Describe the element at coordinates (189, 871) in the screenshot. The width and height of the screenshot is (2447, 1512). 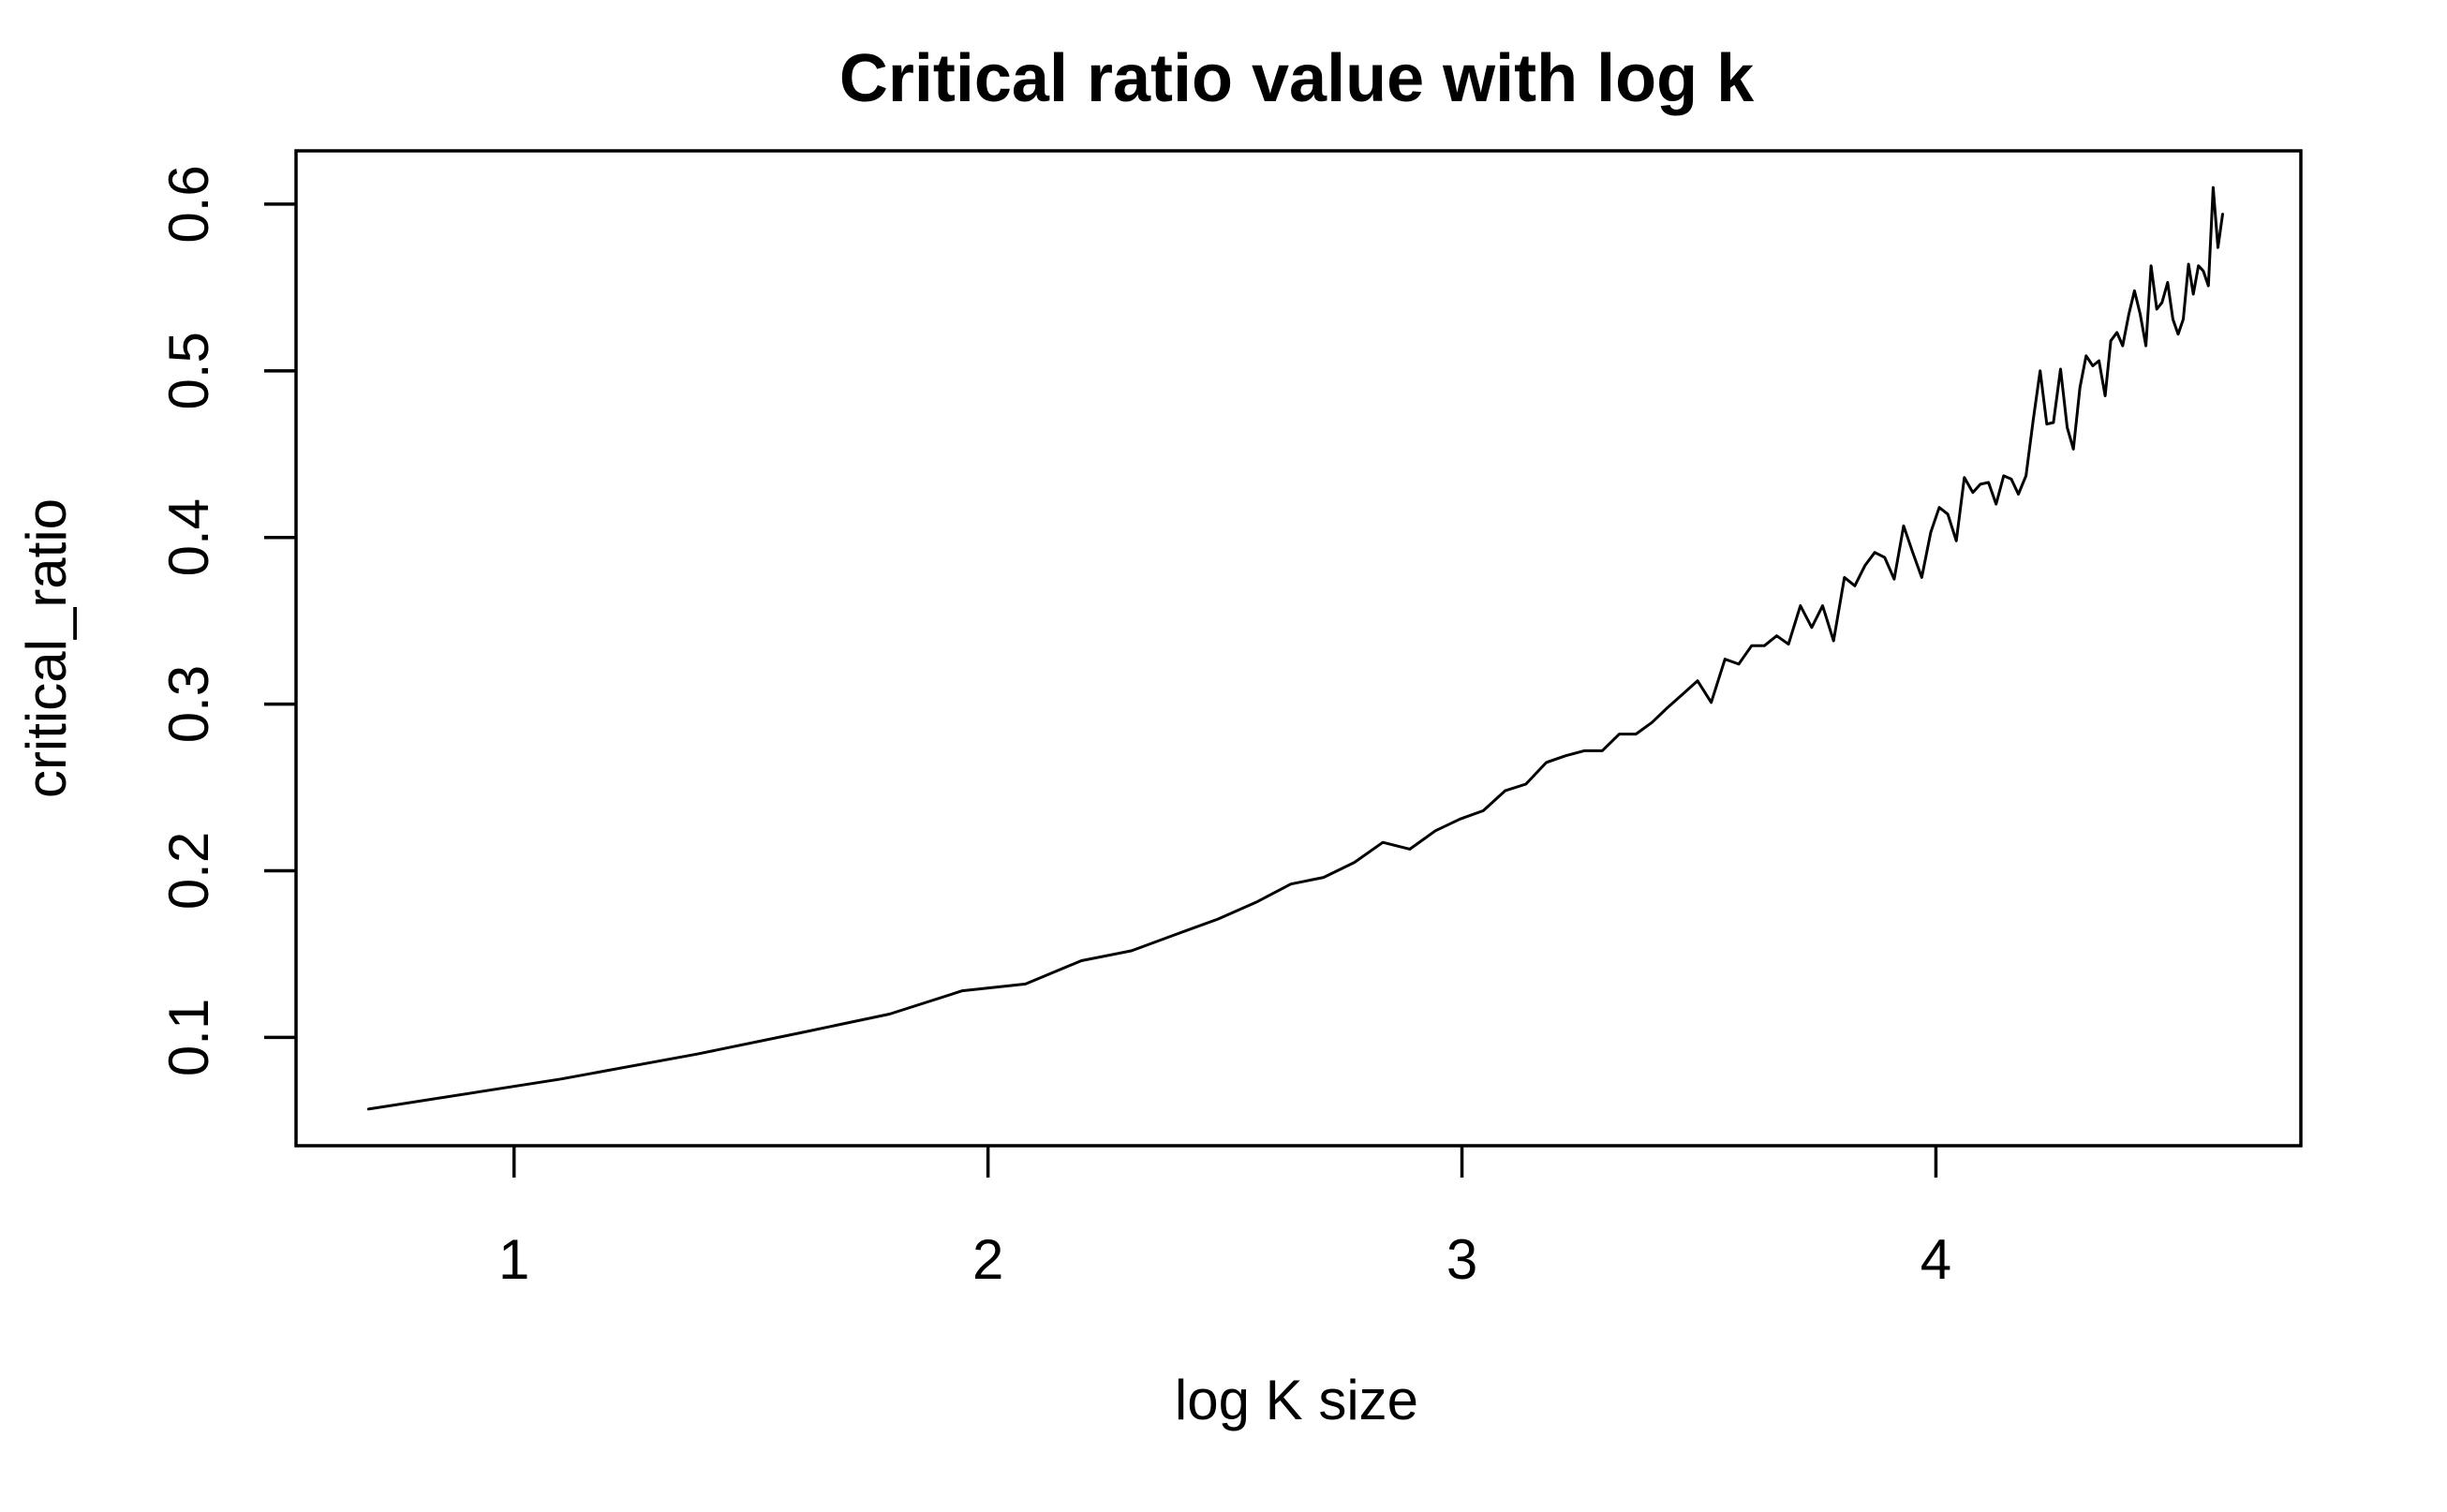
I see `y-tick-label-2: 0.2` at that location.